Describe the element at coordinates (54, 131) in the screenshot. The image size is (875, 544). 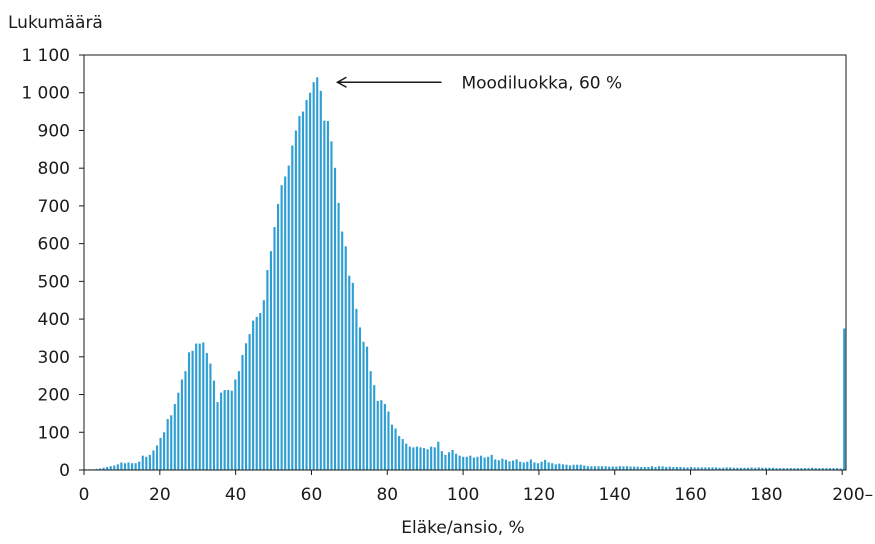
I see `y-tick-label: 900` at that location.